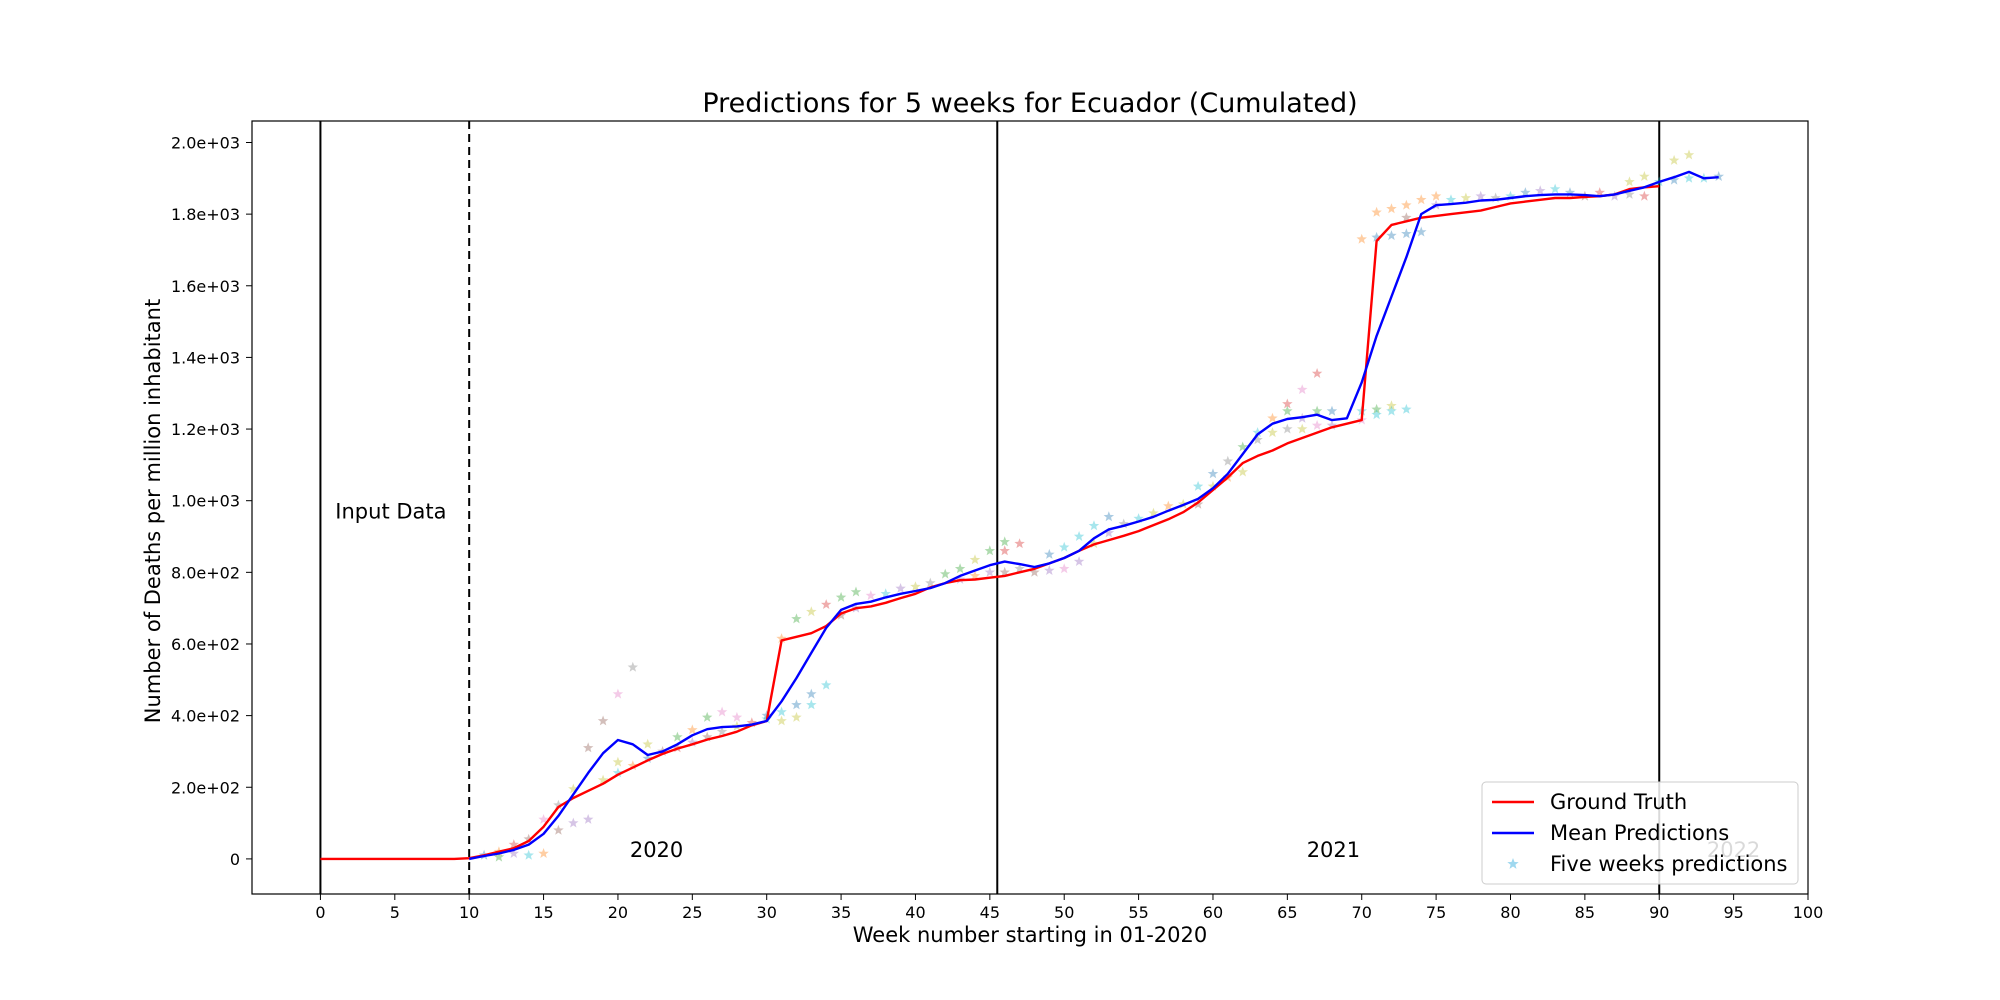  What do you see at coordinates (205, 501) in the screenshot?
I see `y-tick-label: 1.0e+03` at bounding box center [205, 501].